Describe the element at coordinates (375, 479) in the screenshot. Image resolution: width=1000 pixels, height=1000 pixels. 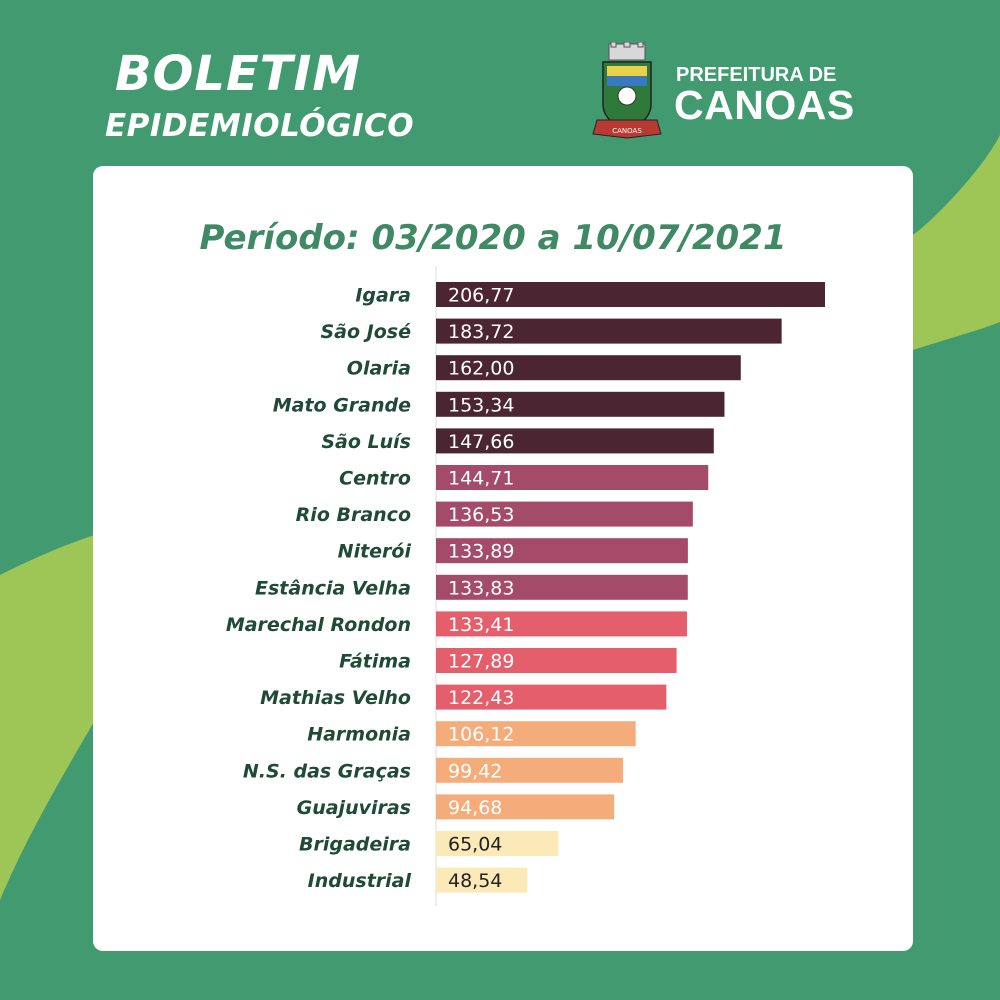
I see `category-label-5: Centro` at that location.